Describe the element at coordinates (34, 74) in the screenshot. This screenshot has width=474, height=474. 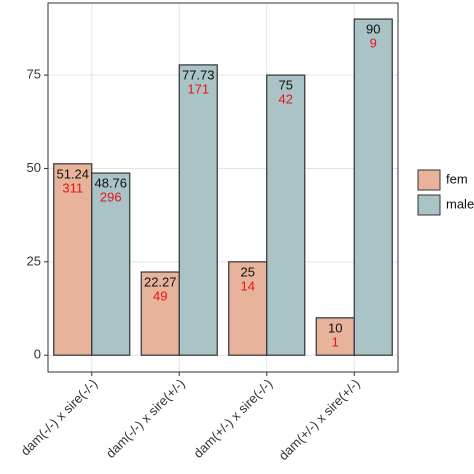
I see `y-tick-label: 75` at that location.